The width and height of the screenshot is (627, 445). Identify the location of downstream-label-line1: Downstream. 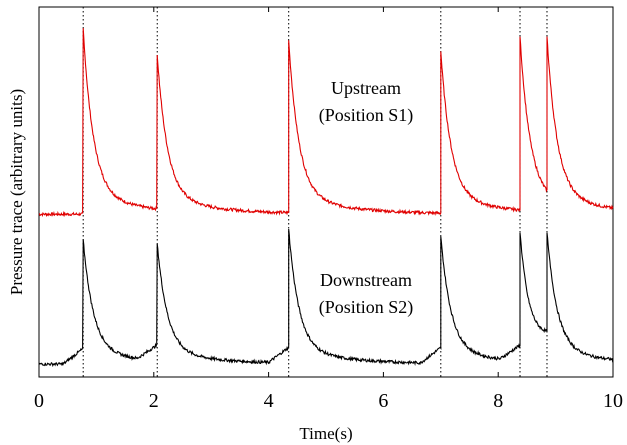
(366, 280).